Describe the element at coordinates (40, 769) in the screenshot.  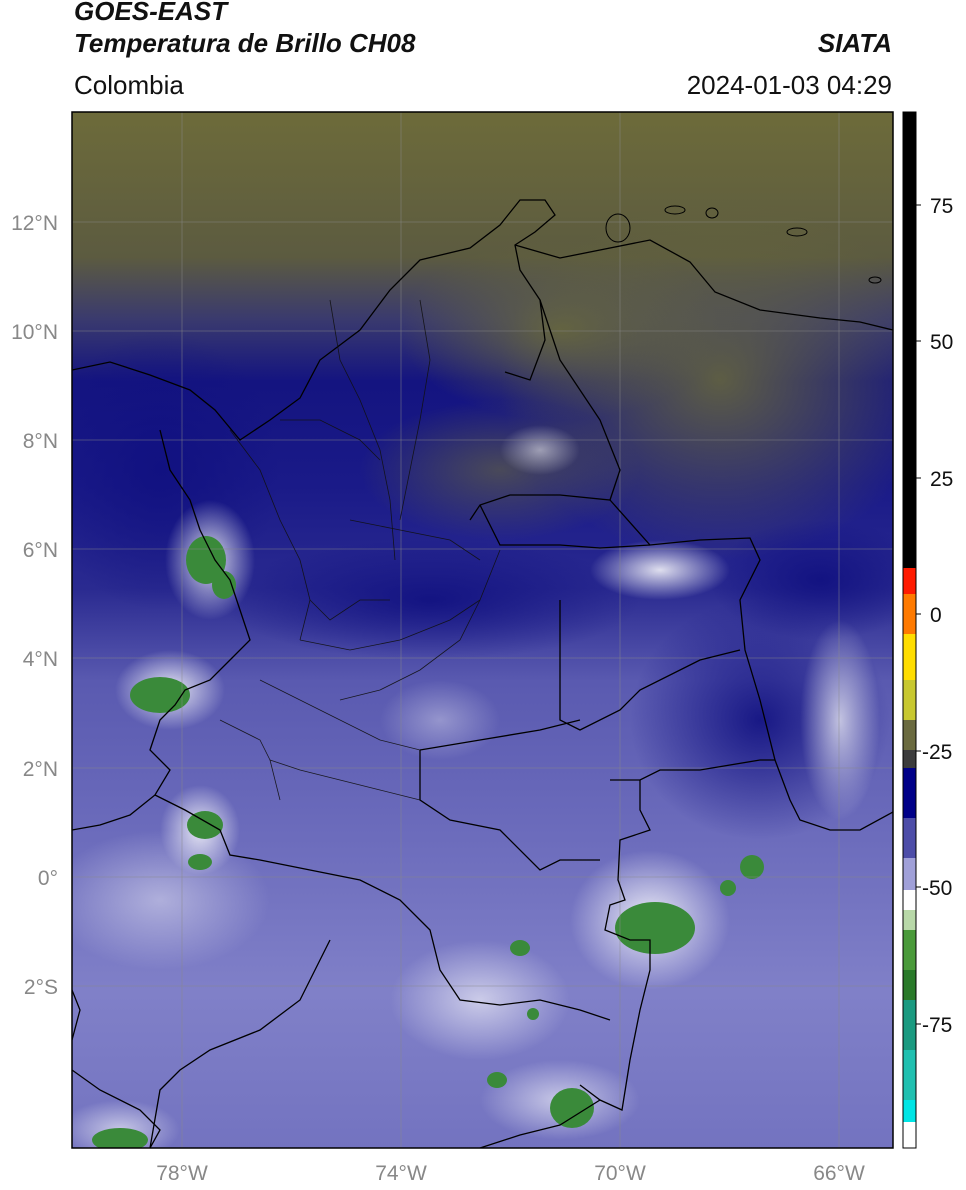
I see `lat-tick-label: 2°N` at that location.